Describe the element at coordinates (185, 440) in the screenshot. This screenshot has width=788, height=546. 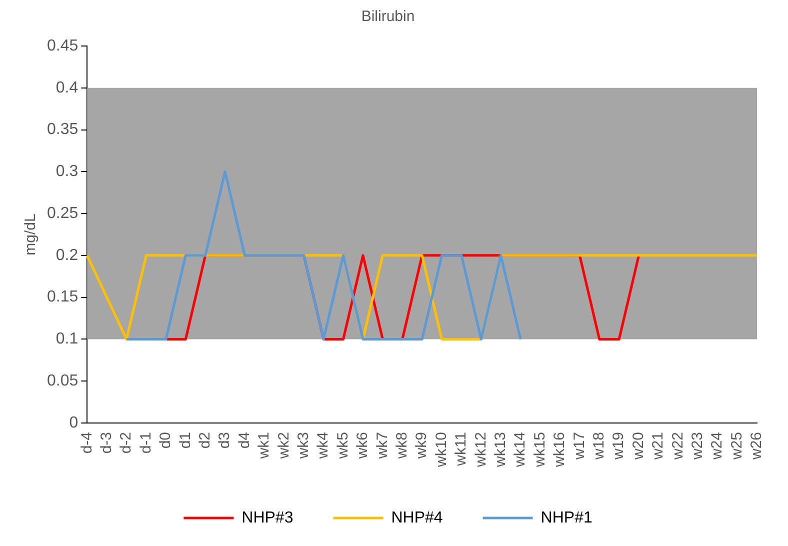
I see `x-tick-label: d1` at that location.